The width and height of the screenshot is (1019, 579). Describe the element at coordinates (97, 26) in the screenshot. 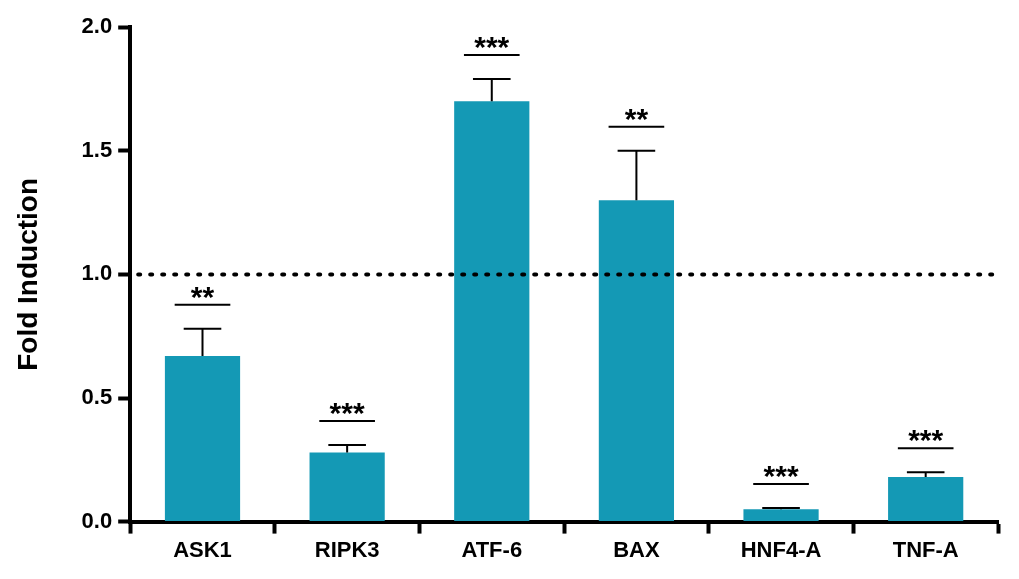

I see `y-tick-label: 2.0` at that location.